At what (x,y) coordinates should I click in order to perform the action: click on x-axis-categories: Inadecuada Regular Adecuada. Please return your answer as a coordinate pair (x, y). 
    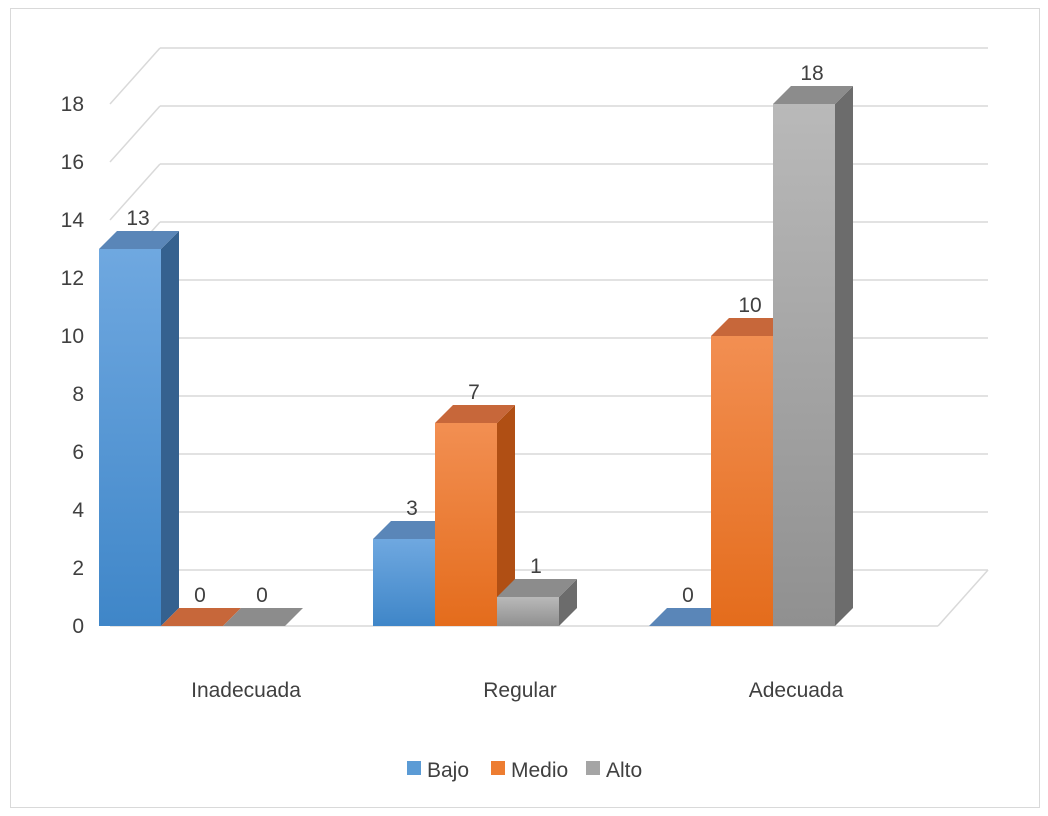
    Looking at the image, I should click on (517, 690).